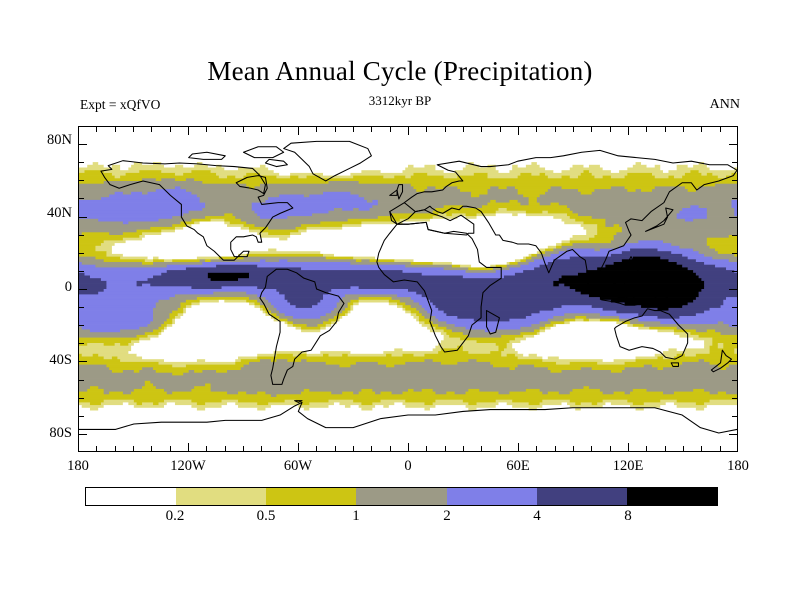  Describe the element at coordinates (447, 516) in the screenshot. I see `colorbar-label-3: 2` at that location.